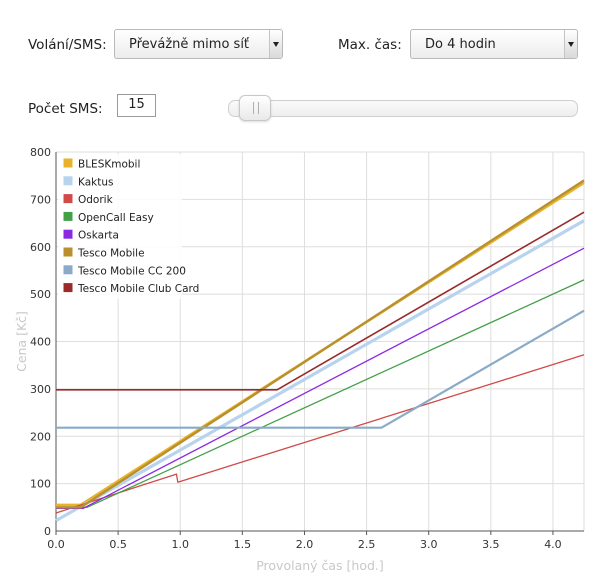 Image resolution: width=607 pixels, height=577 pixels. I want to click on x-tick-label: 0.5, so click(118, 544).